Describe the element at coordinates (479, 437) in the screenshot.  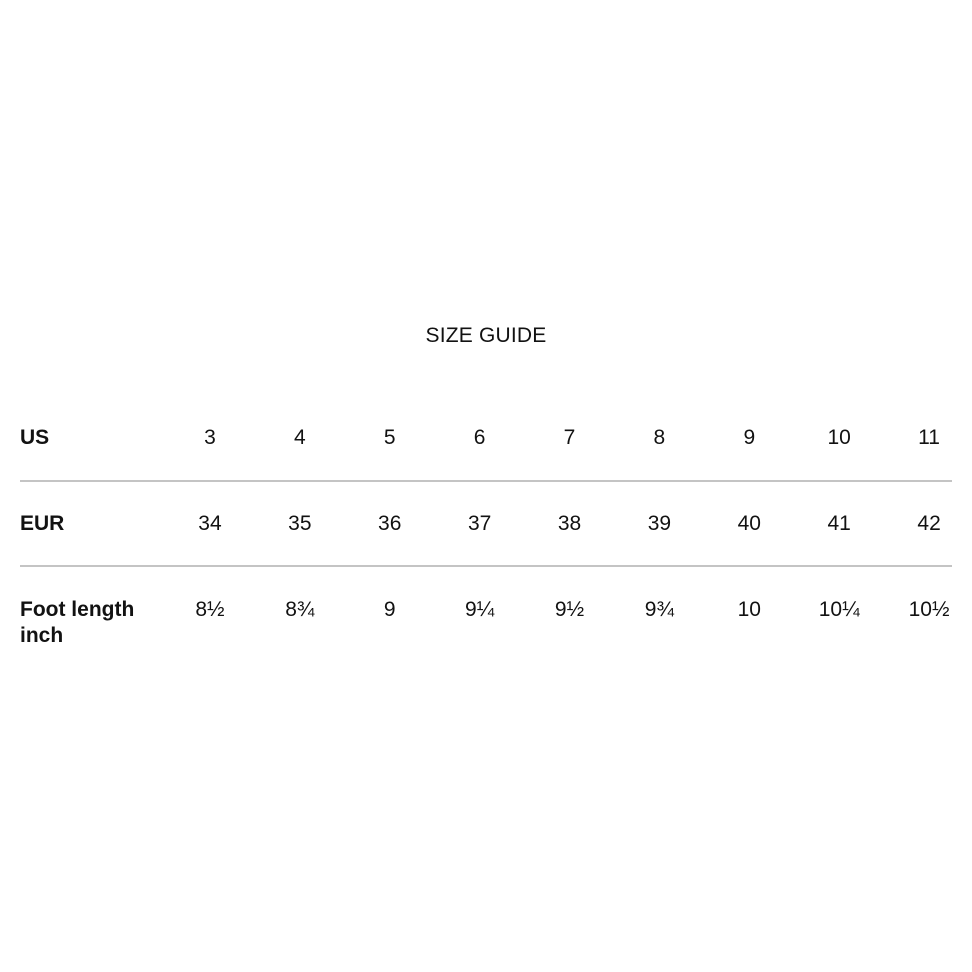
I see `us-size-cell: 6` at that location.